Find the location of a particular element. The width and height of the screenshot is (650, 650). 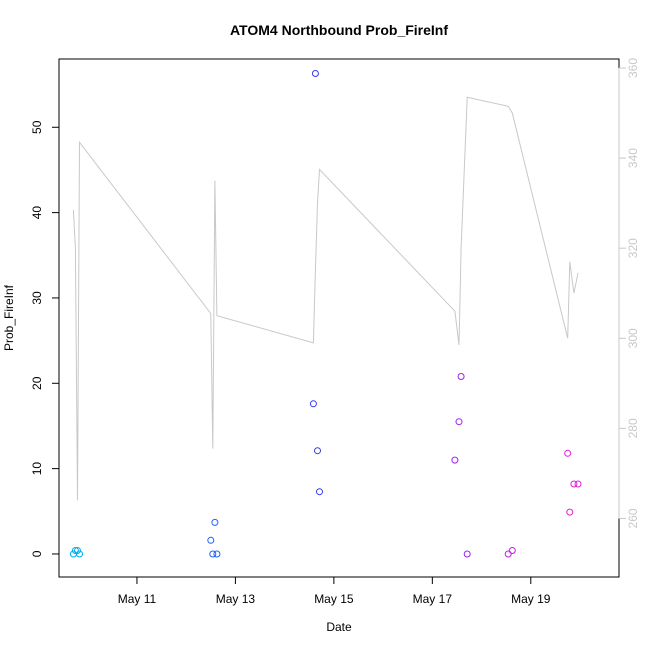

chart-title: ATOM4 Northbound Prob_FireInf is located at coordinates (339, 30).